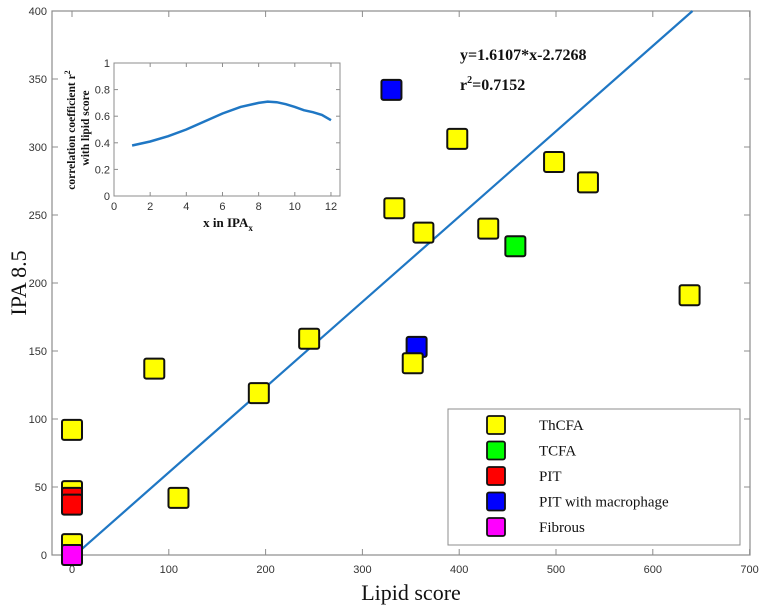 This screenshot has width=772, height=609. Describe the element at coordinates (102, 91) in the screenshot. I see `inset-y-tick-label: 0.8` at that location.